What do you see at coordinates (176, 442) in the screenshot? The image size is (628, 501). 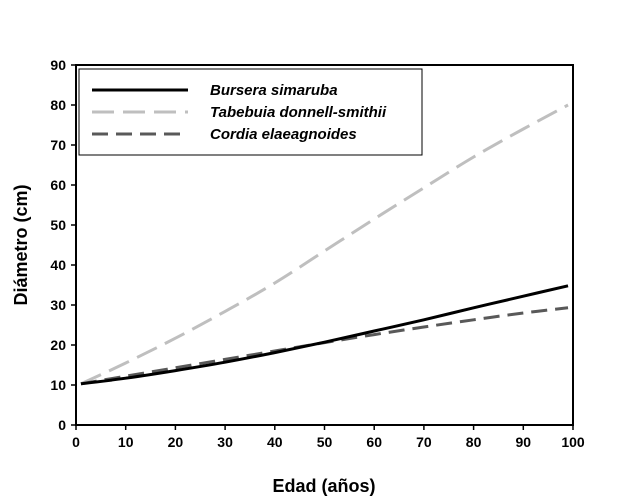 I see `x-tick-label: 20` at bounding box center [176, 442].